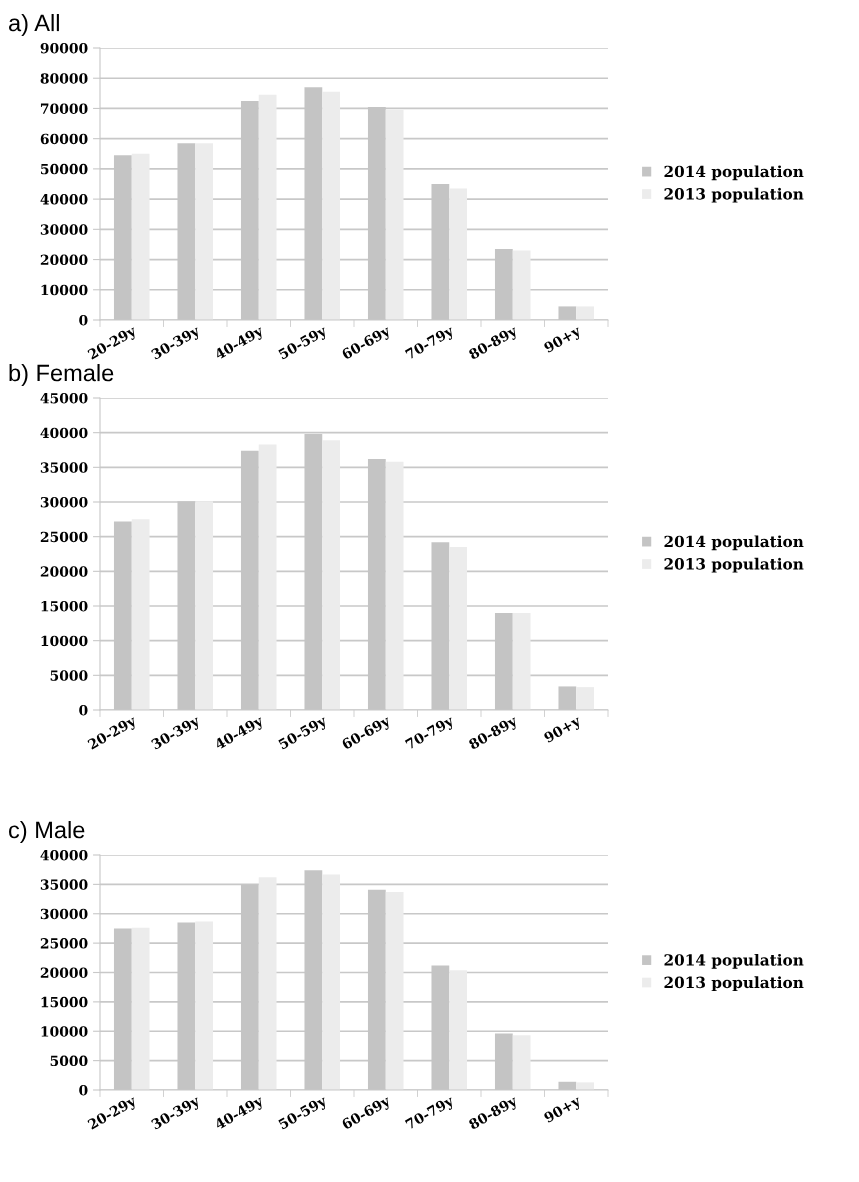 This screenshot has width=859, height=1182. What do you see at coordinates (61, 374) in the screenshot?
I see `chart-title: b) Female` at bounding box center [61, 374].